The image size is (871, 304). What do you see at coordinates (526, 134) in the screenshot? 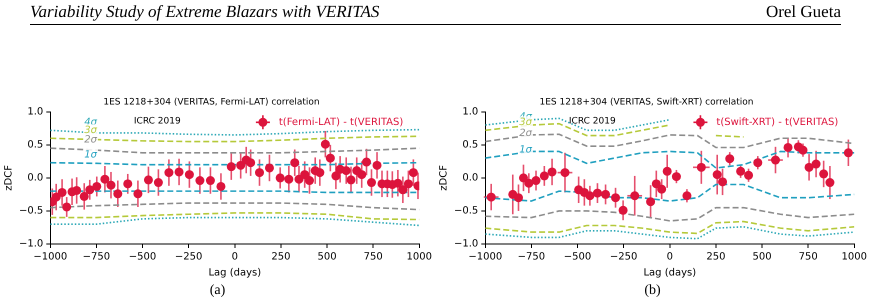
I see `series-label: 2σ` at bounding box center [526, 134].